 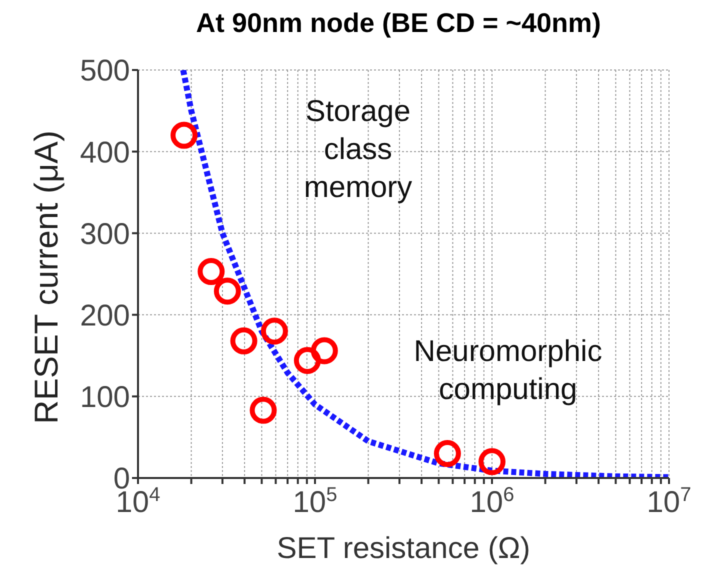 I want to click on y-axis-title: RESET current (μA), so click(x=46, y=277).